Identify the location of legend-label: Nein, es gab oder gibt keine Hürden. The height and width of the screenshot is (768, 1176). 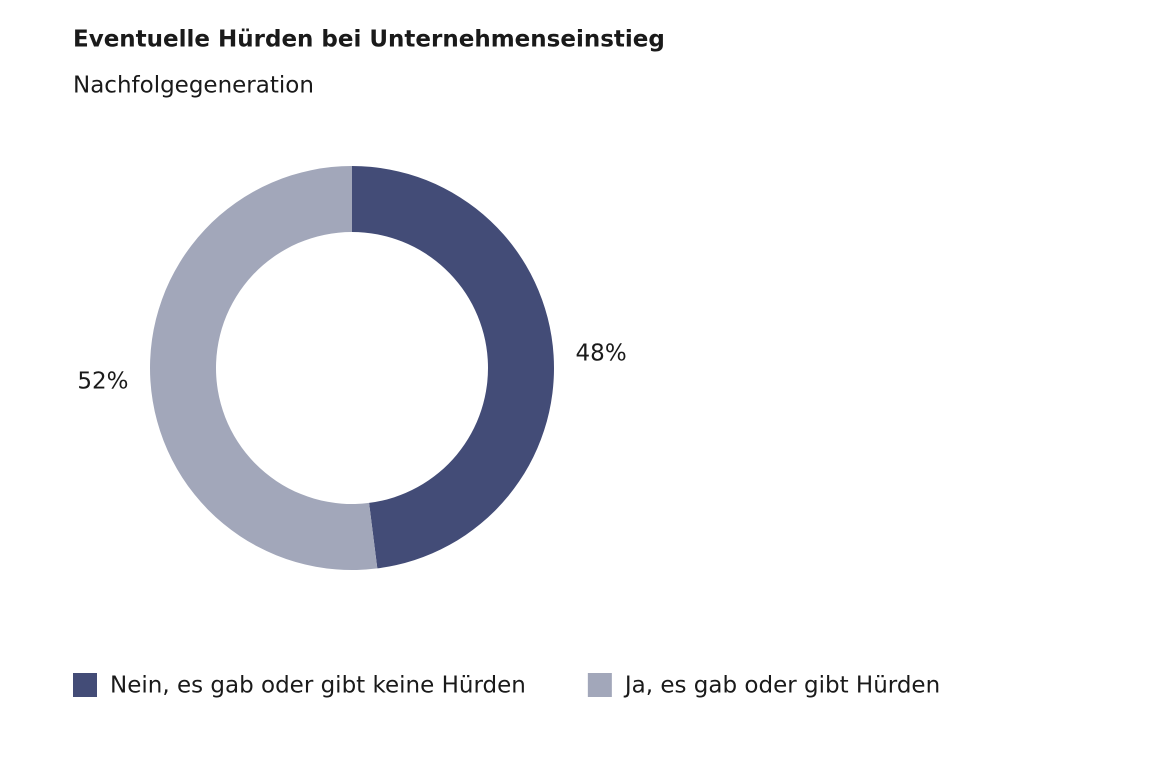
(318, 686).